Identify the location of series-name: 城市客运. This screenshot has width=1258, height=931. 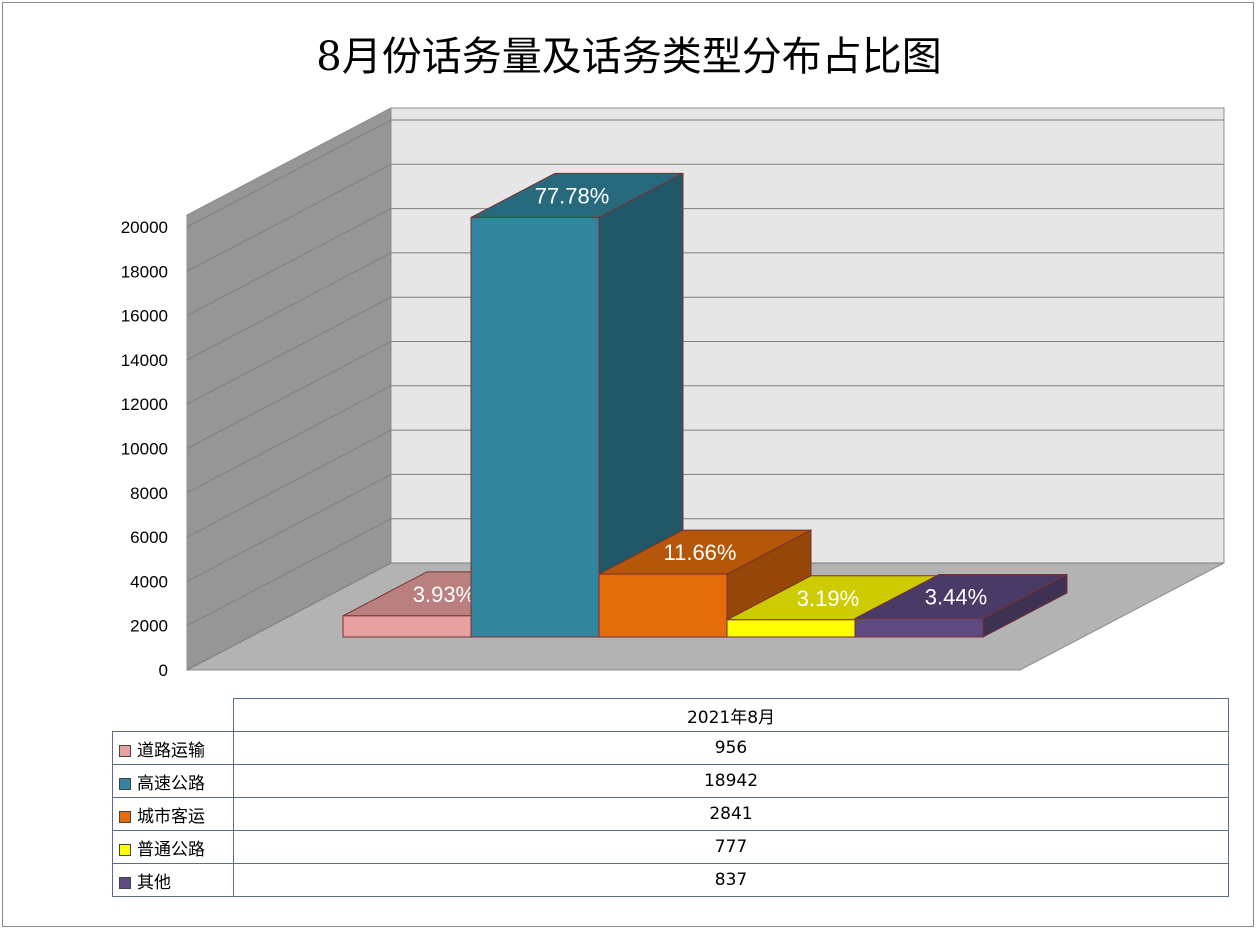
(171, 816).